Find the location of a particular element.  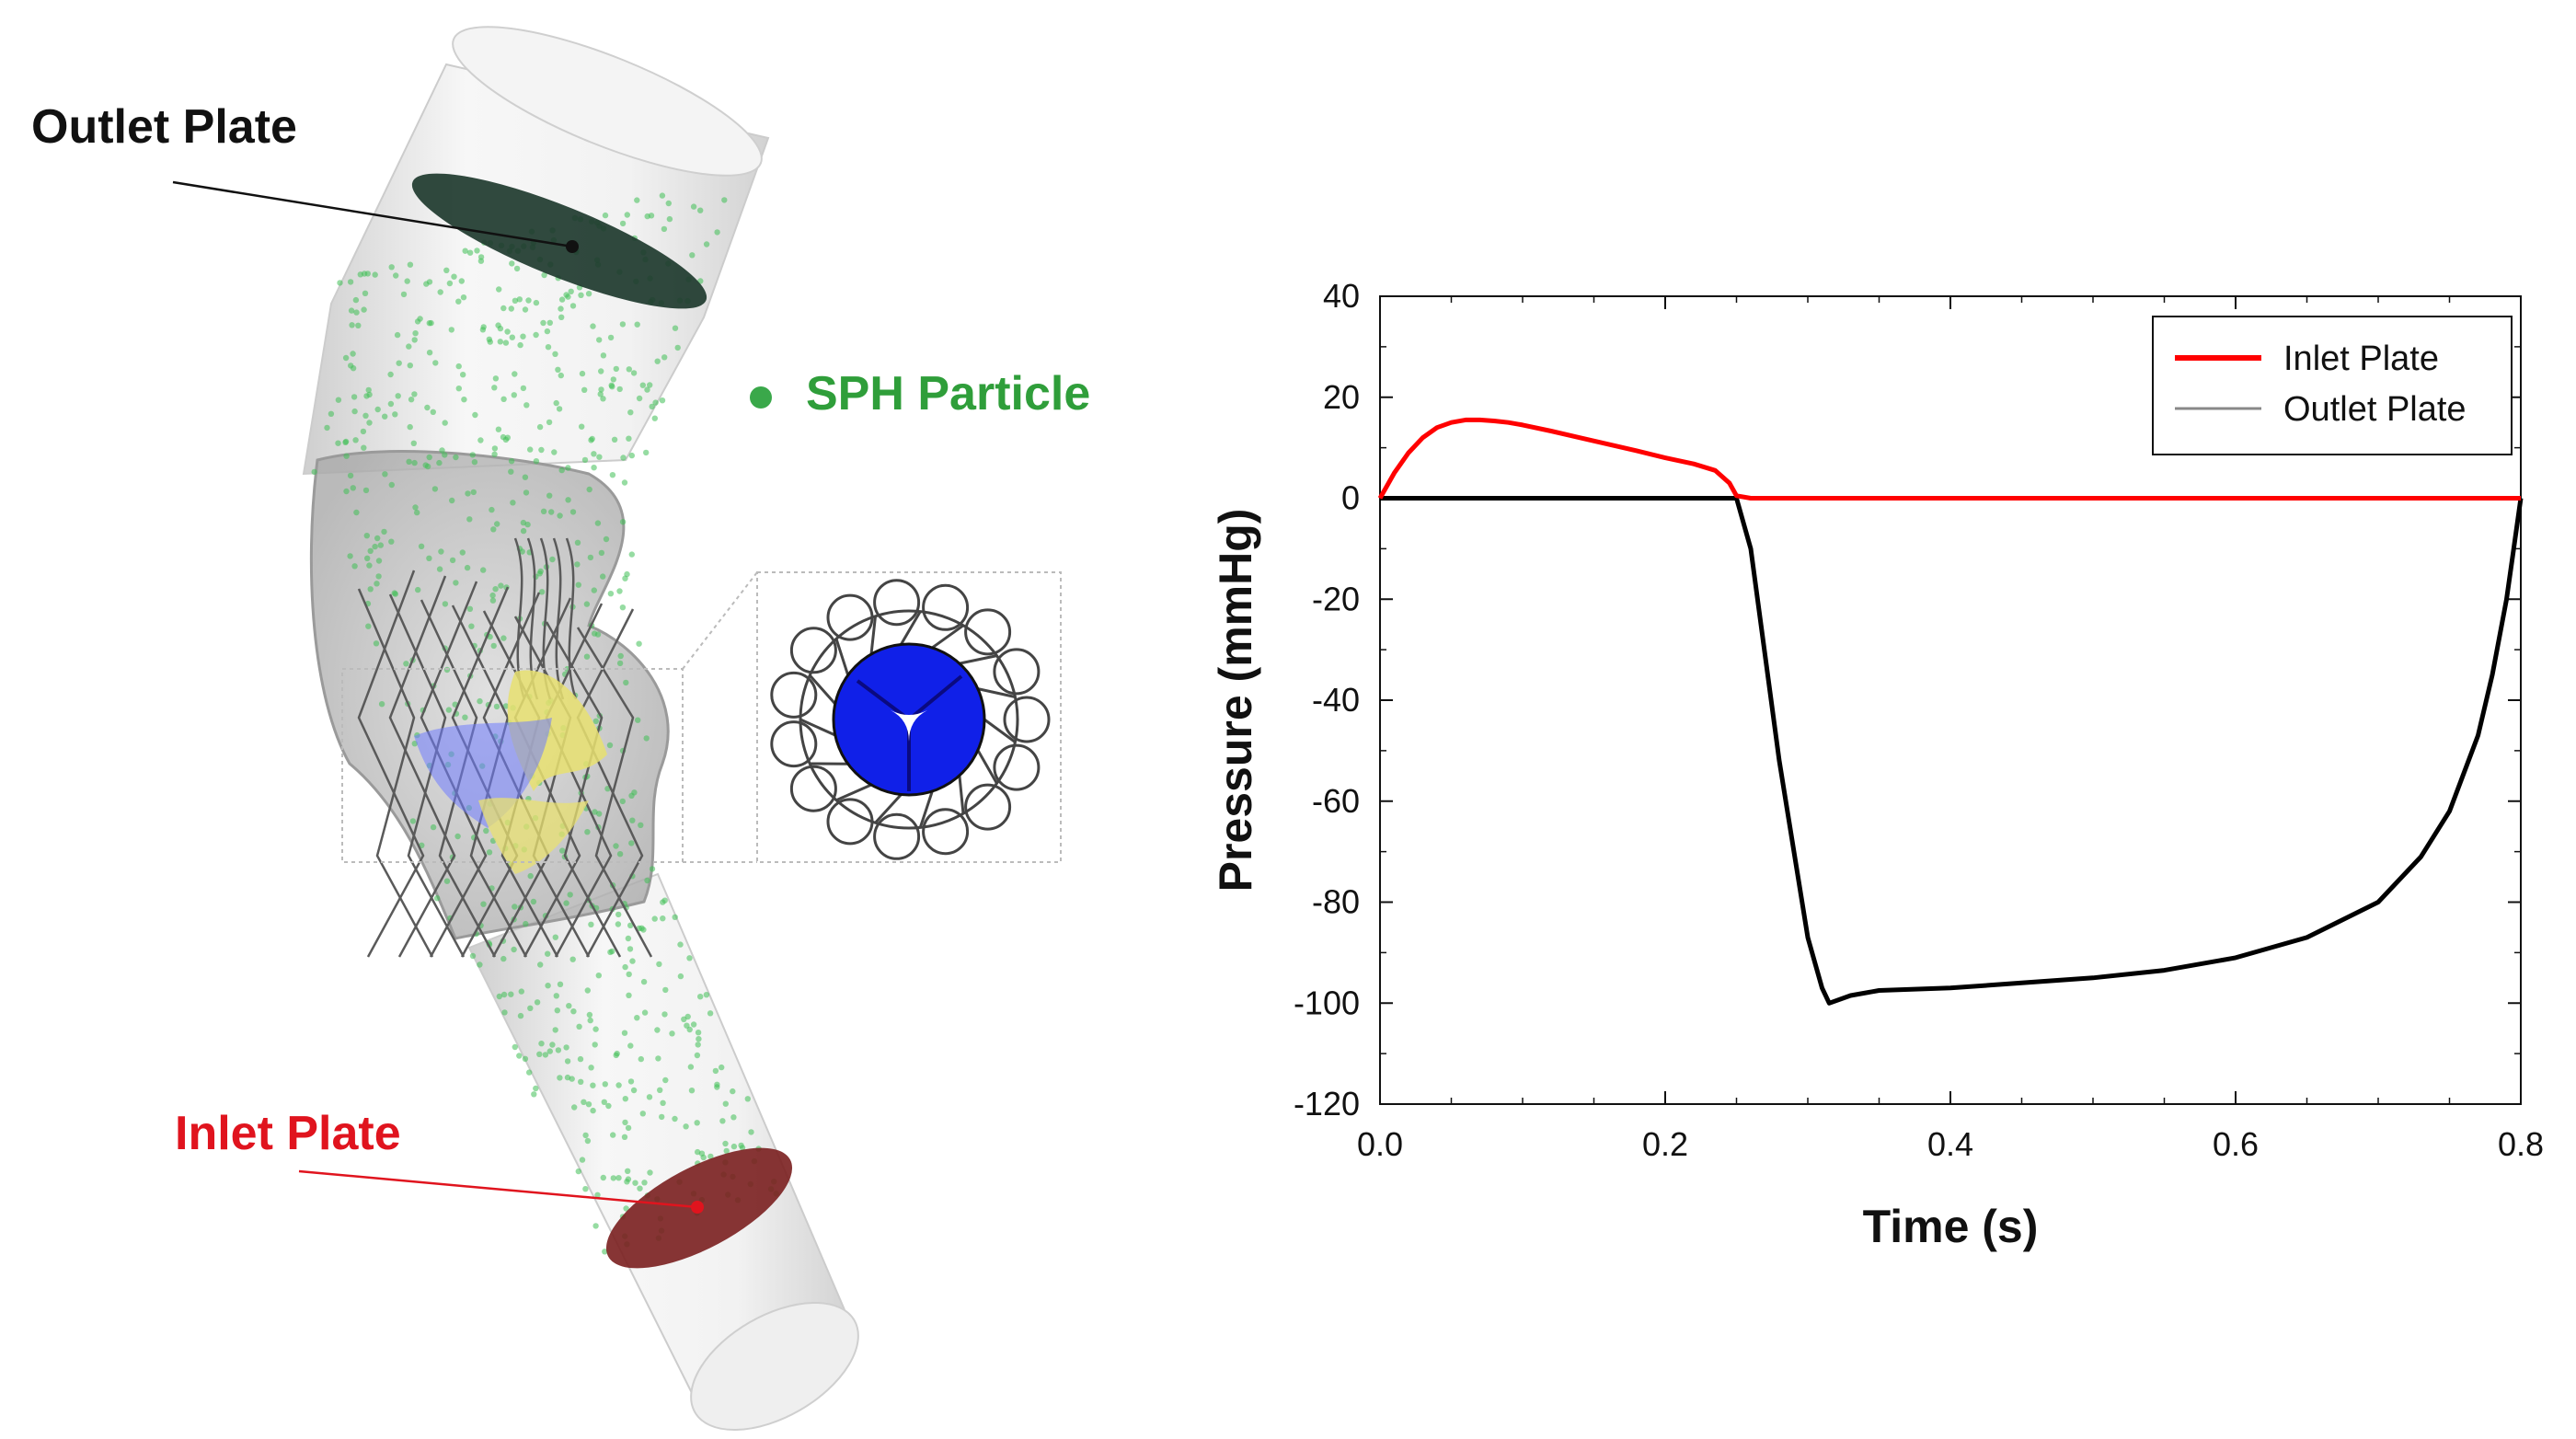

legend-box is located at coordinates (2332, 385).